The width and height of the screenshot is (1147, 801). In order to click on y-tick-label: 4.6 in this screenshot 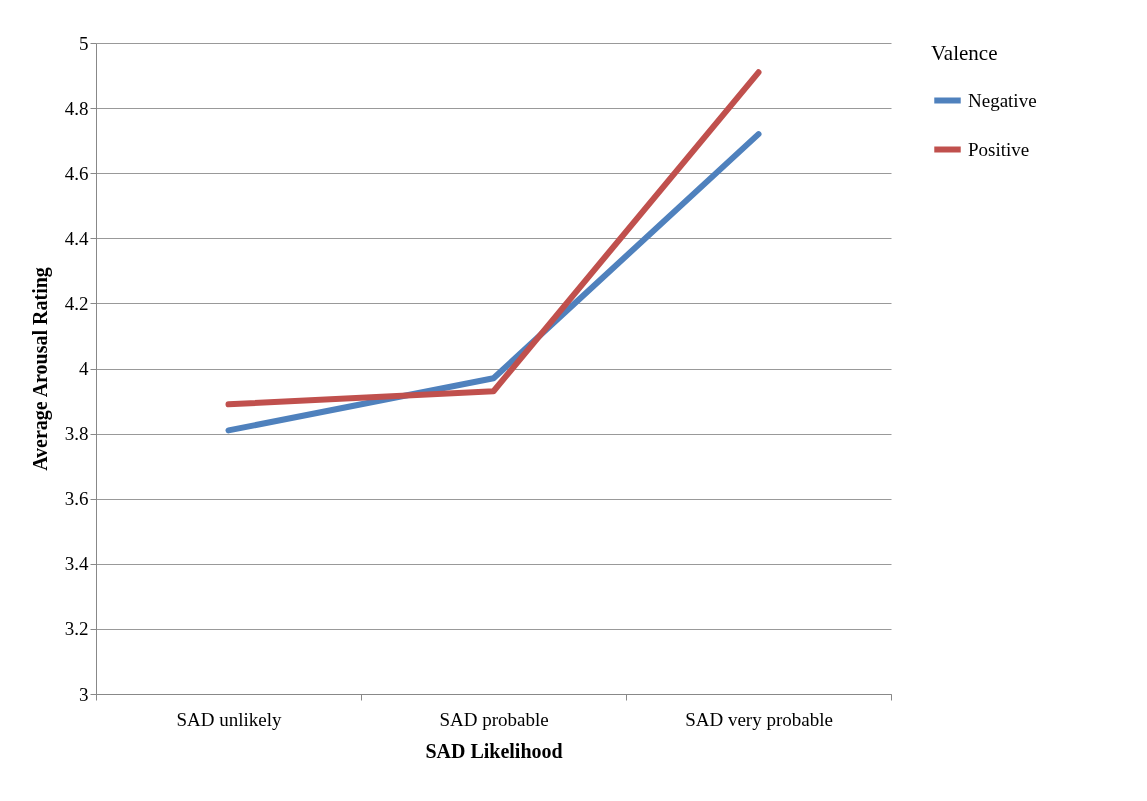, I will do `click(76, 173)`.